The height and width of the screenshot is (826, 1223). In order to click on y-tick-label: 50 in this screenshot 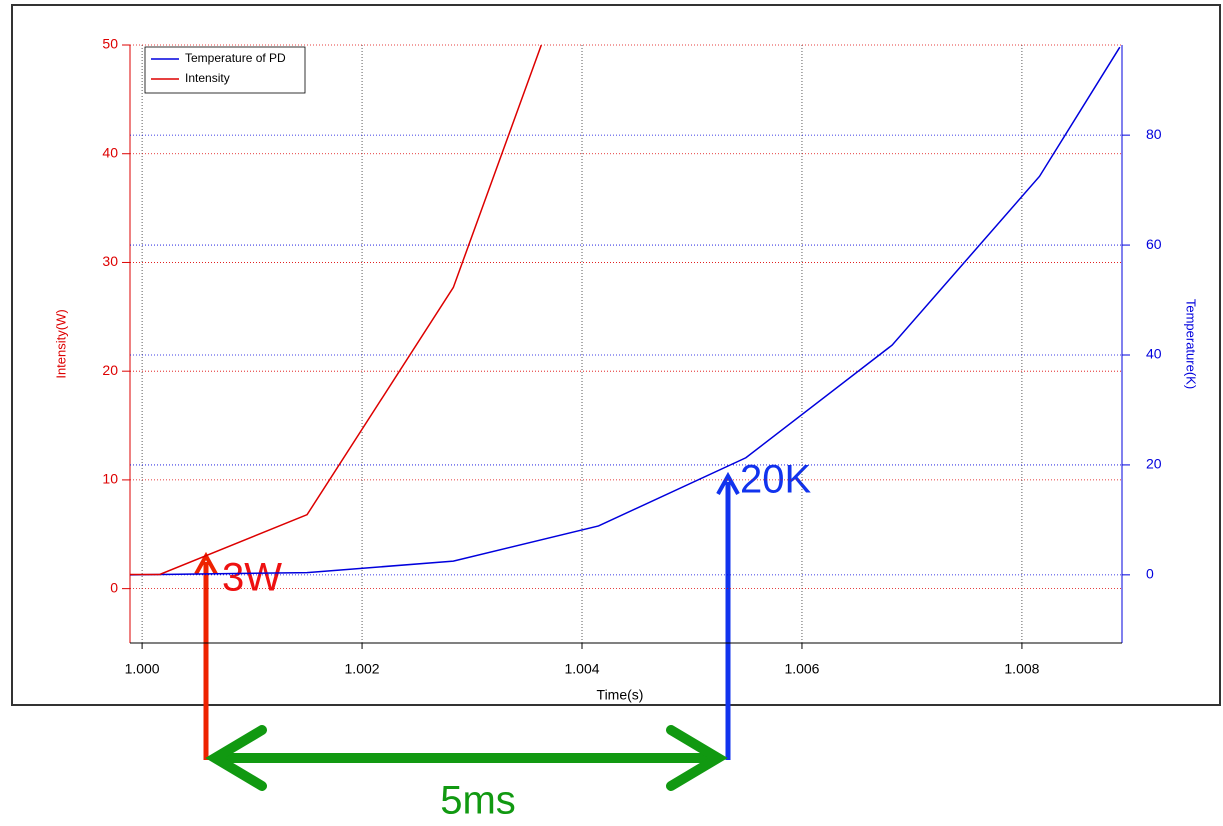, I will do `click(110, 44)`.